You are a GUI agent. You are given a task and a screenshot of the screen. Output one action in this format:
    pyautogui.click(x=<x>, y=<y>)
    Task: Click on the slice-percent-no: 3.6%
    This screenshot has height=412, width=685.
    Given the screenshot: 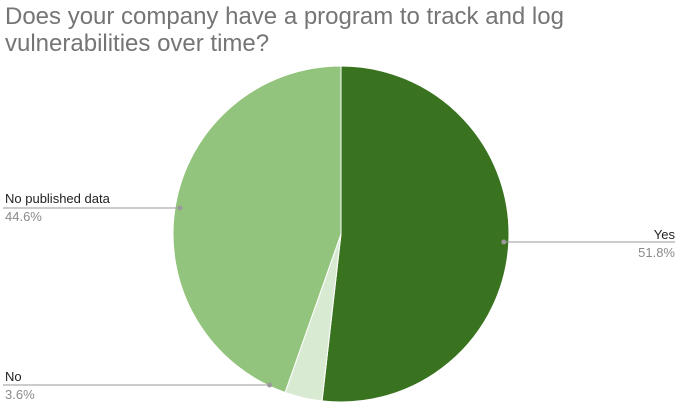 What is the action you would take?
    pyautogui.click(x=20, y=394)
    